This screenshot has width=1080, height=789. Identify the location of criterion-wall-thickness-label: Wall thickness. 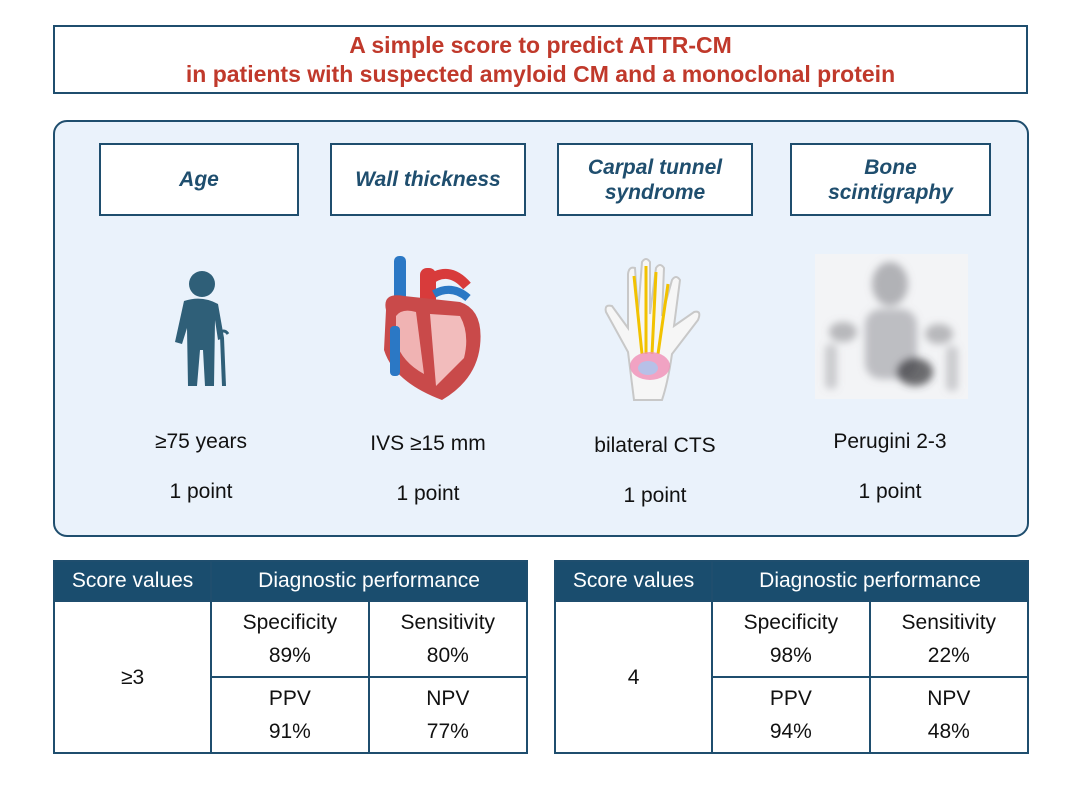
(428, 179).